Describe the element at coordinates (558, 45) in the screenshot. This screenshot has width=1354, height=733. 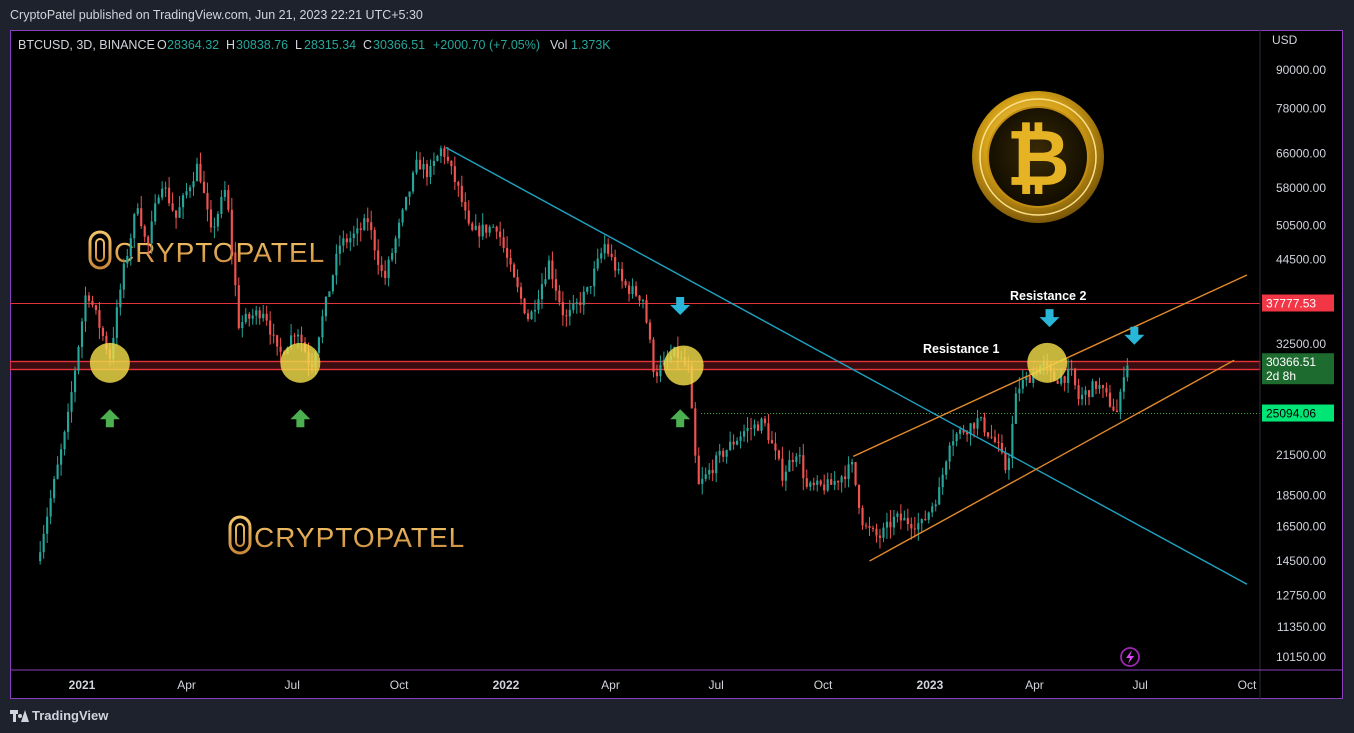
I see `volume-label: Vol` at that location.